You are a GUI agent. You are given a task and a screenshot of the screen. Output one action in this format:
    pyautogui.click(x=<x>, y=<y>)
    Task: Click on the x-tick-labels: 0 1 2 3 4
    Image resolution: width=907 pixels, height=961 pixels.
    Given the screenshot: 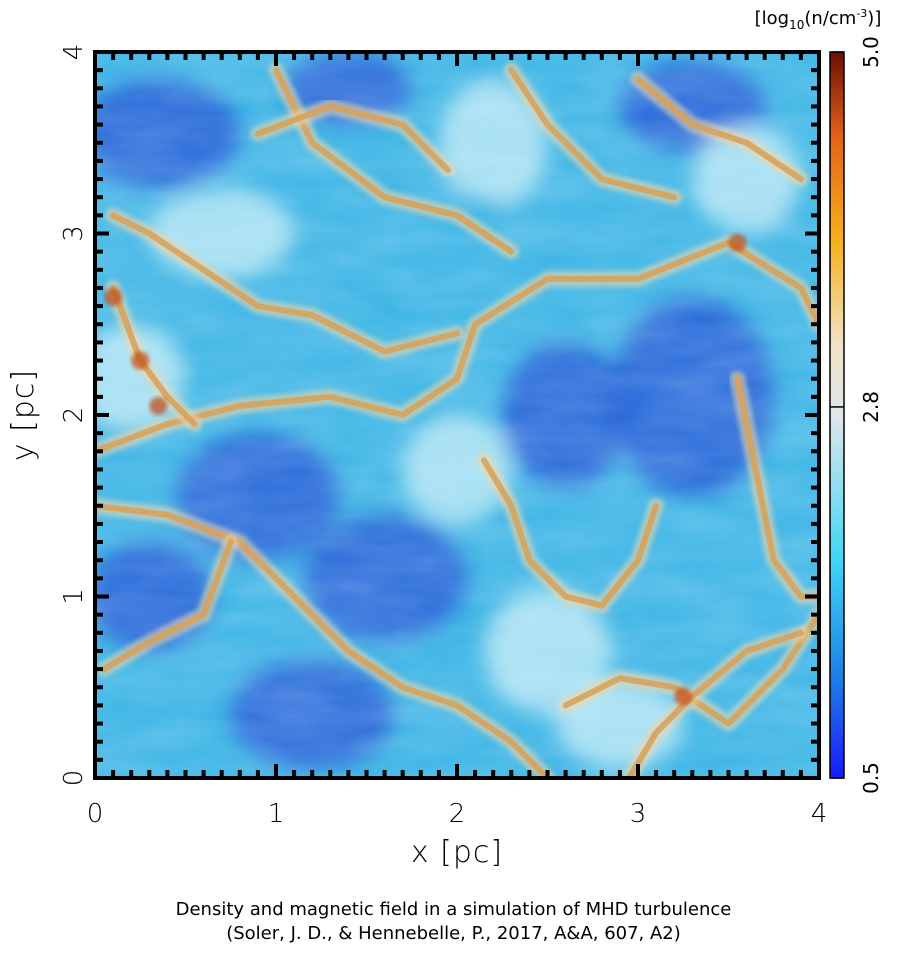 What is the action you would take?
    pyautogui.click(x=457, y=814)
    